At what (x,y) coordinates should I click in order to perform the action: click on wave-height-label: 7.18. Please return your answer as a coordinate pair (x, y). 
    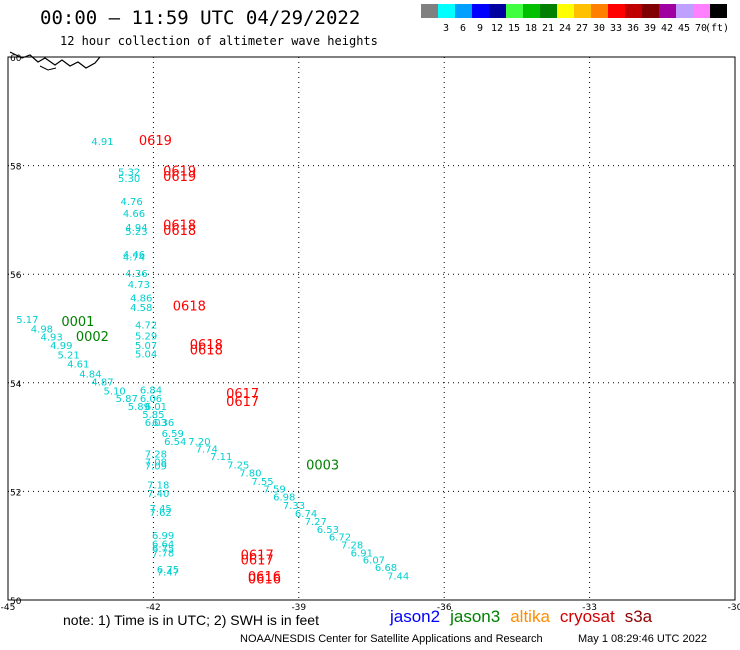
    Looking at the image, I should click on (158, 486).